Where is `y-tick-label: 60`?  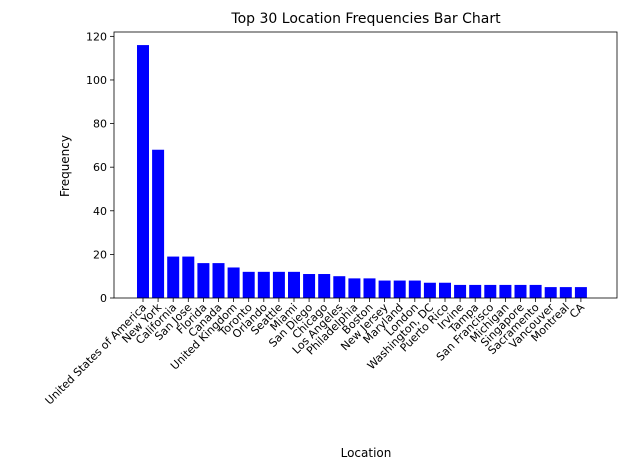
y-tick-label: 60 is located at coordinates (100, 167).